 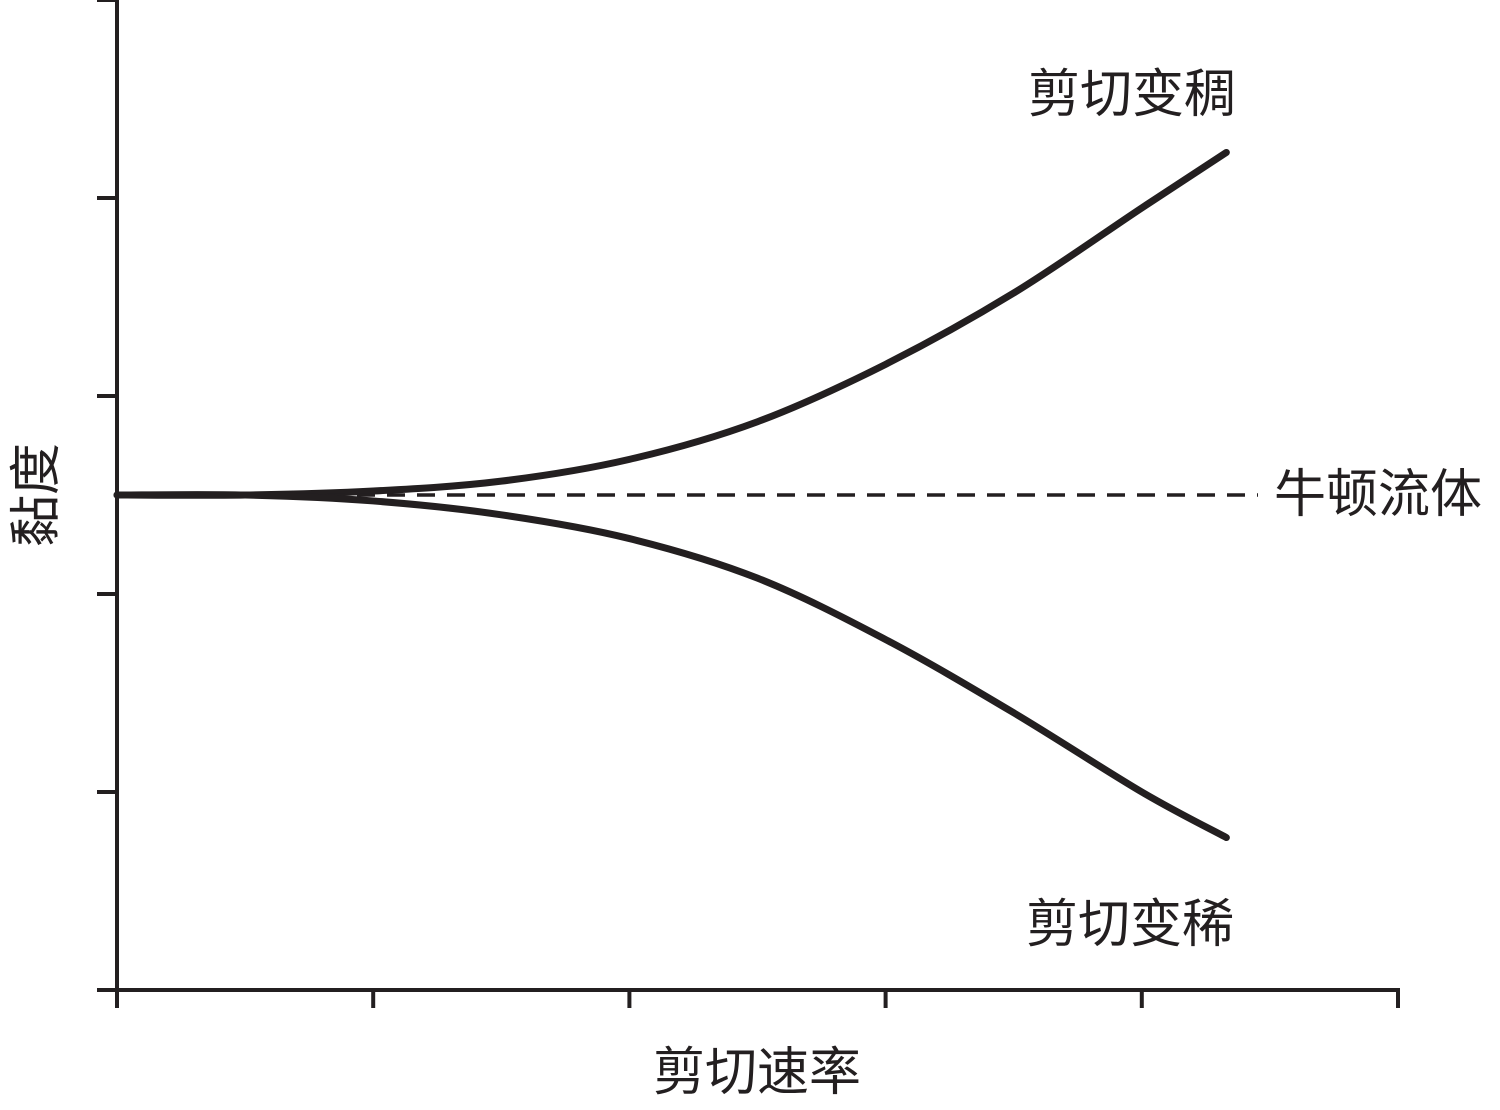 I want to click on annotation-shear-thickening: 剪切变稠, so click(x=1132, y=95).